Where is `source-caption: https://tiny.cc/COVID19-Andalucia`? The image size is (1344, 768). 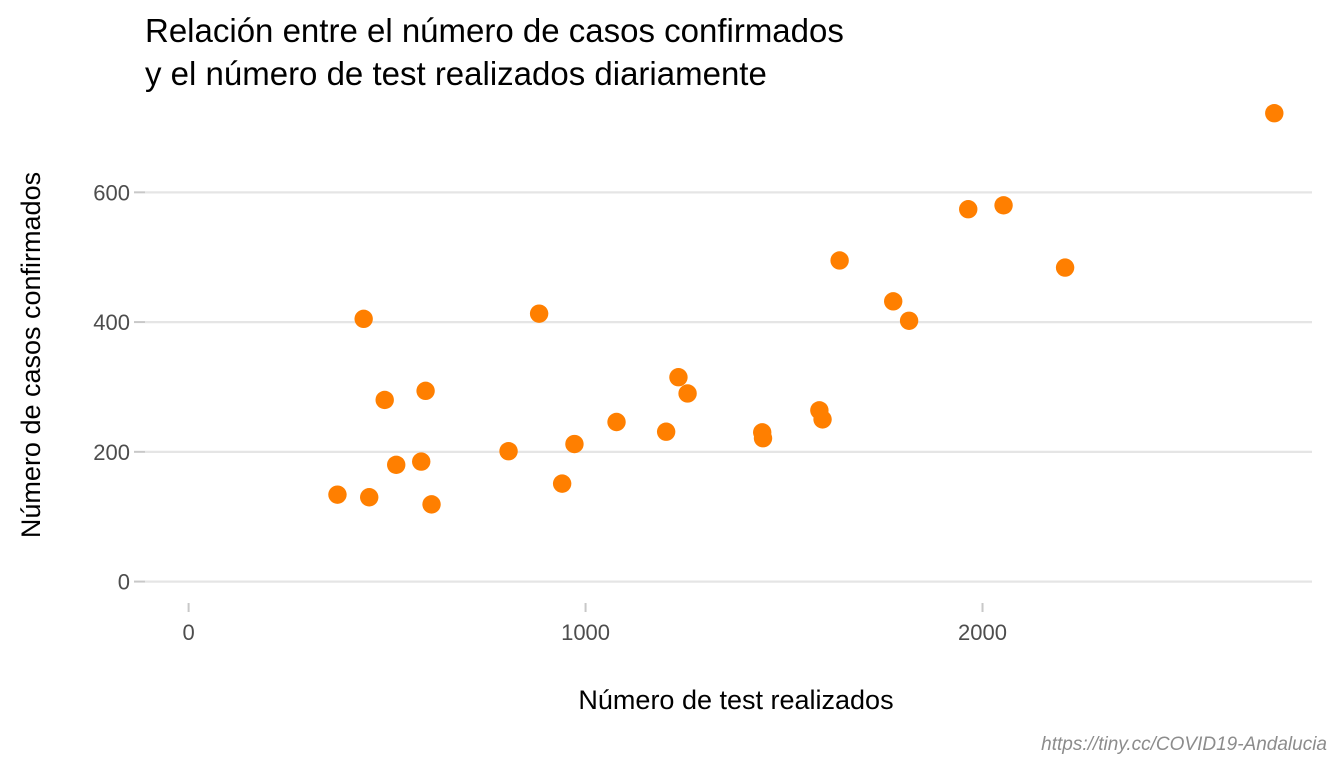
source-caption: https://tiny.cc/COVID19-Andalucia is located at coordinates (1184, 744).